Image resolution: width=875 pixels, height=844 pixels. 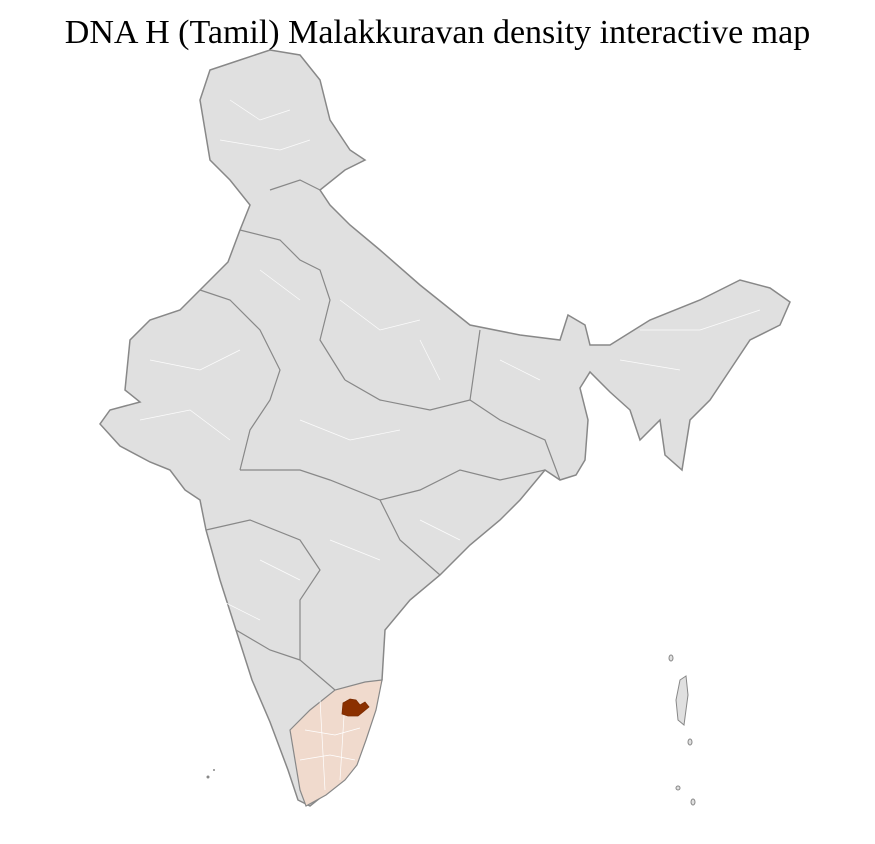 What do you see at coordinates (330, 745) in the screenshot?
I see `tn-district-borders` at bounding box center [330, 745].